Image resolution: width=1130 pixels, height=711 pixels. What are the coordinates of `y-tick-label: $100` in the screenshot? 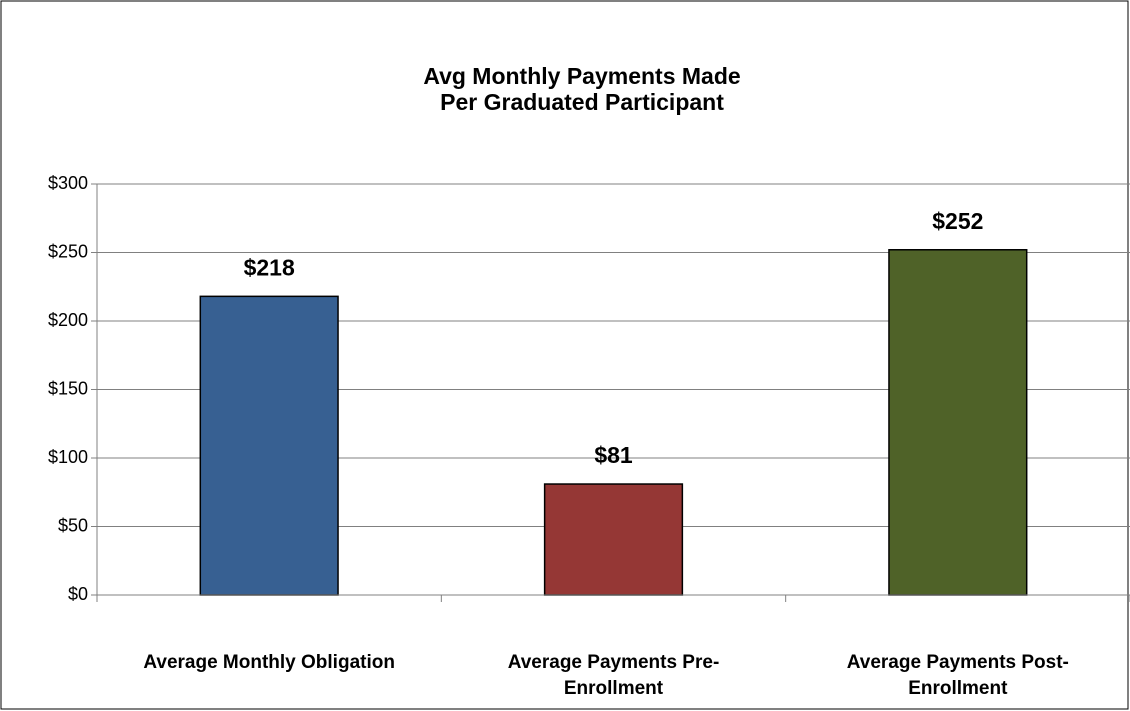 It's located at (68, 457).